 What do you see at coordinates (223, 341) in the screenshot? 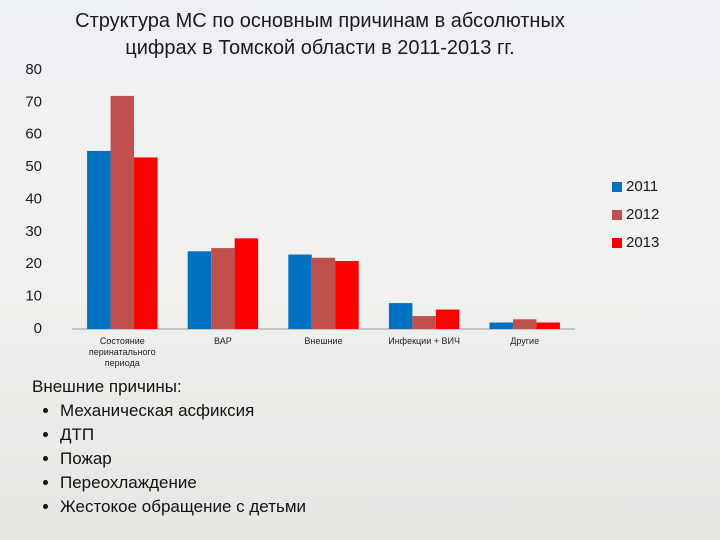
I see `x-tick-label: ВАР` at bounding box center [223, 341].